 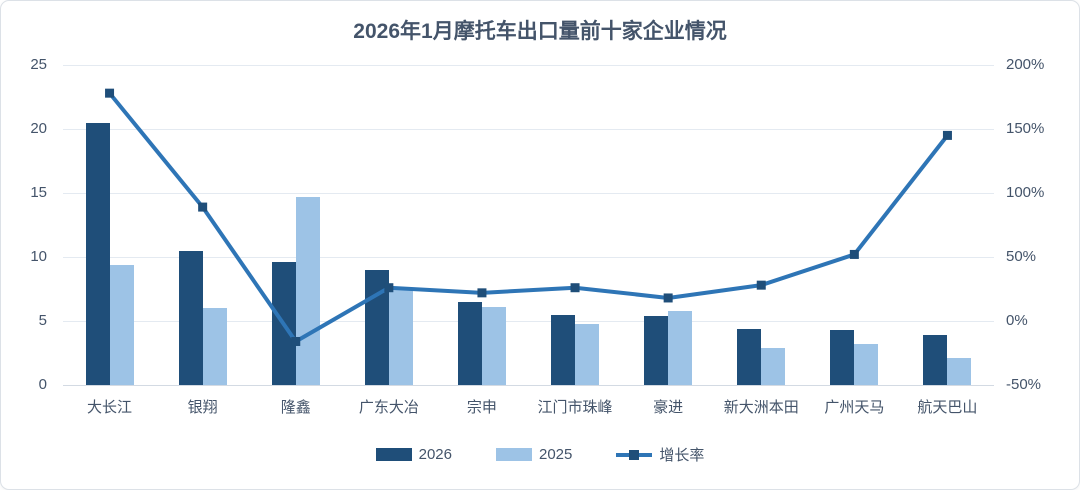 What do you see at coordinates (513, 454) in the screenshot?
I see `legend-swatch-2025-icon` at bounding box center [513, 454].